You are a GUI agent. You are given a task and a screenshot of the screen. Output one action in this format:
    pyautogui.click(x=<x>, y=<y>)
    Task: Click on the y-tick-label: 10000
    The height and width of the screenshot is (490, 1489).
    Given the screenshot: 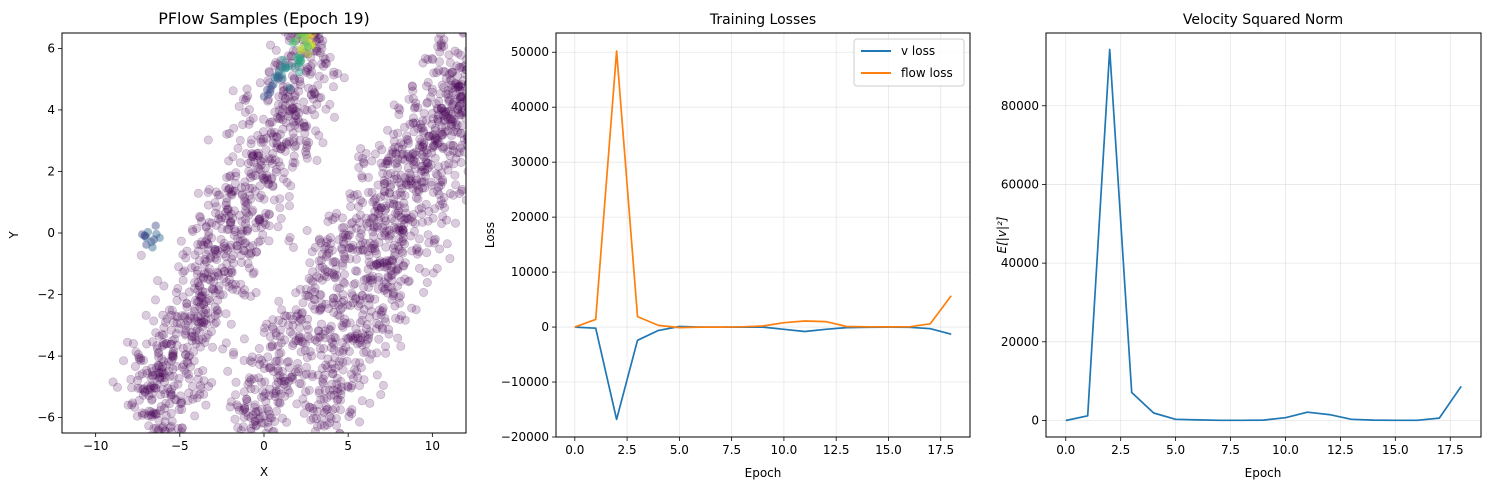 What is the action you would take?
    pyautogui.click(x=530, y=272)
    